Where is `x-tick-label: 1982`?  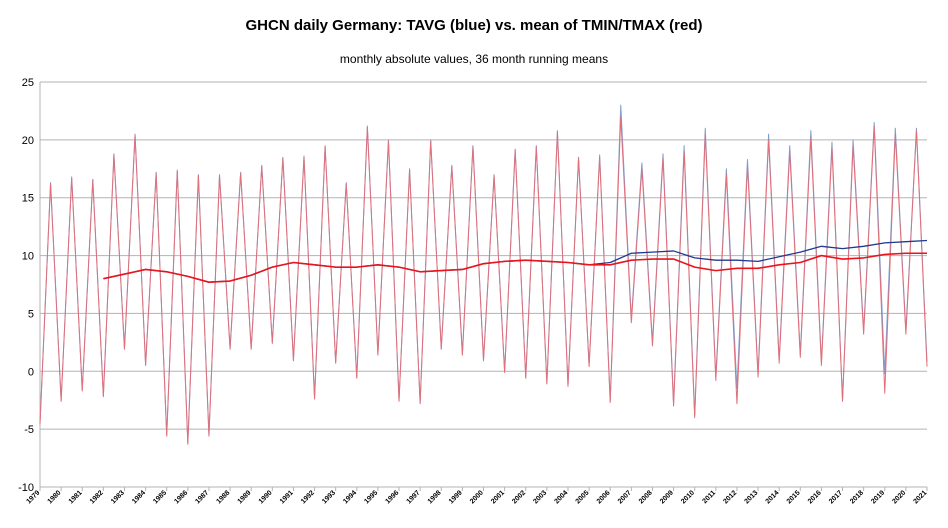 x-tick-label: 1982 is located at coordinates (97, 497).